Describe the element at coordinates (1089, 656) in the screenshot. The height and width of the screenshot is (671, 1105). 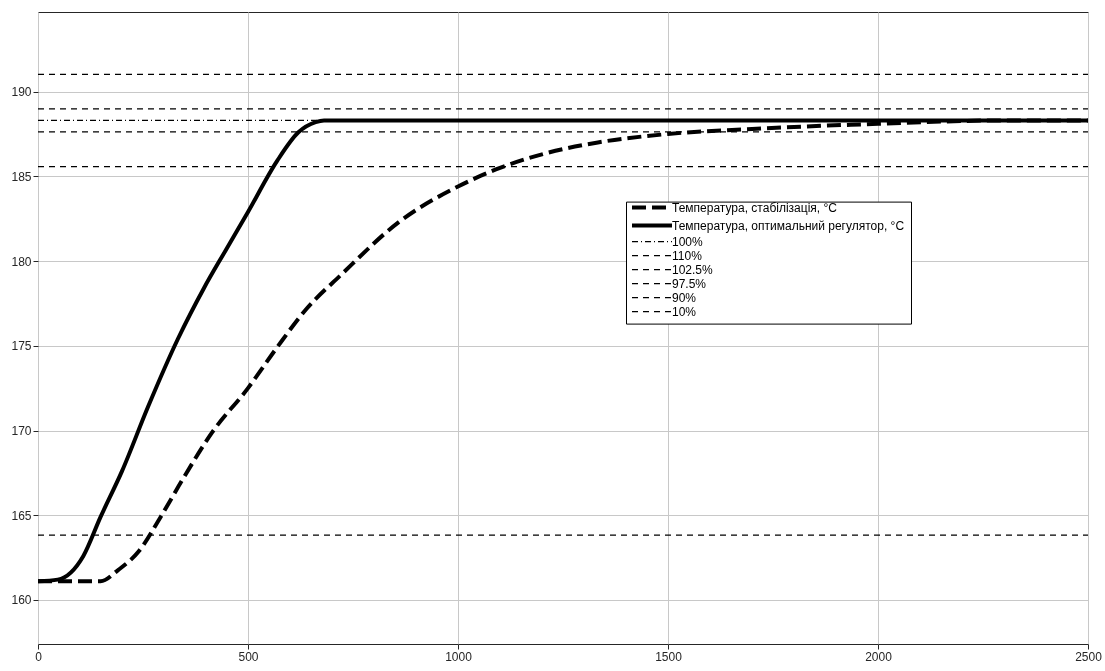
I see `x-tick-label: 2500` at that location.